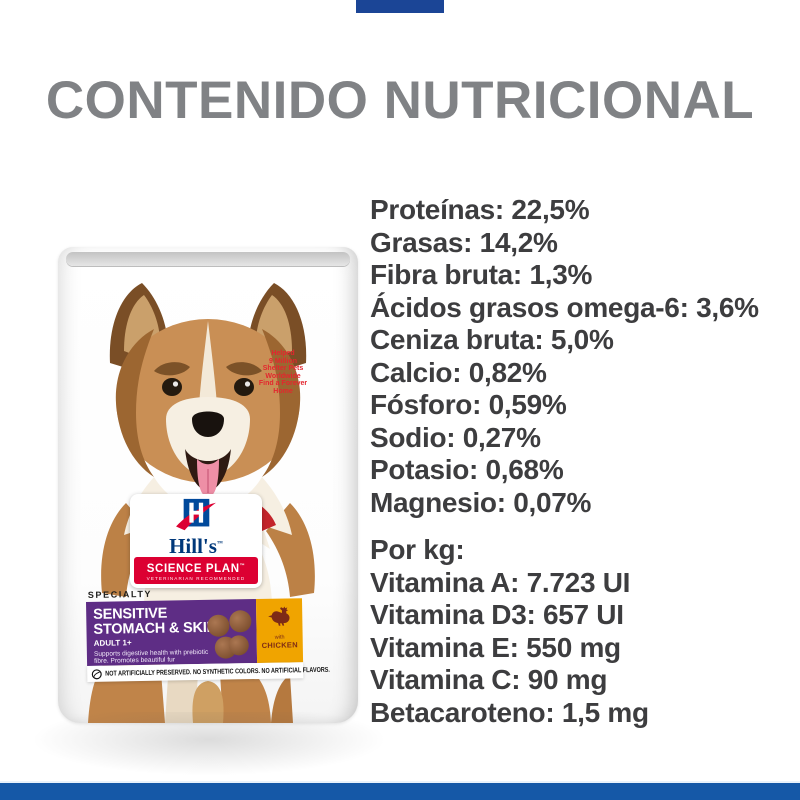 The image size is (800, 800). I want to click on brand-text: Hill's, so click(193, 546).